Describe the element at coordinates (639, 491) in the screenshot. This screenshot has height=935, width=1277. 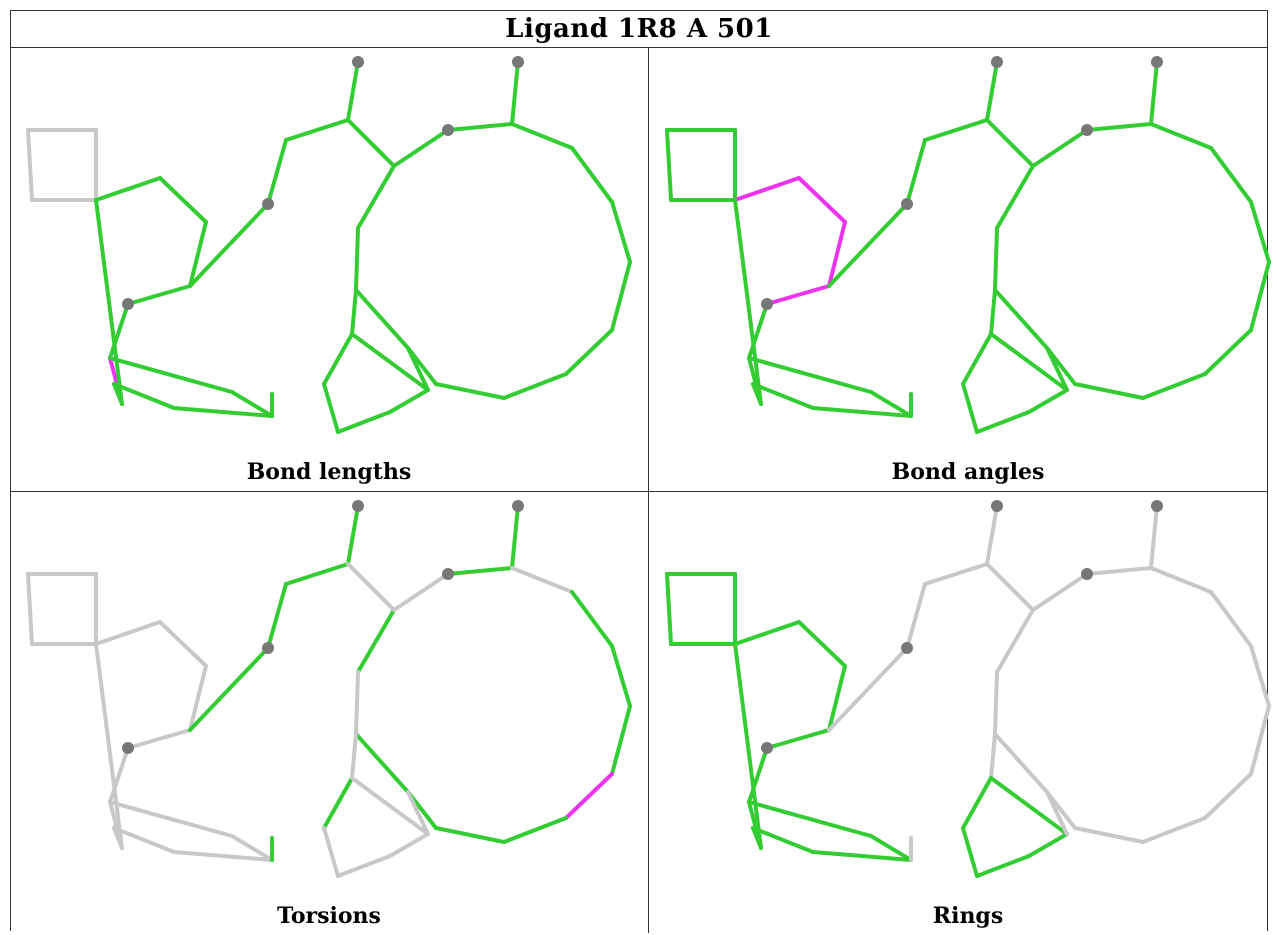
I see `panel-divider-horizontal` at that location.